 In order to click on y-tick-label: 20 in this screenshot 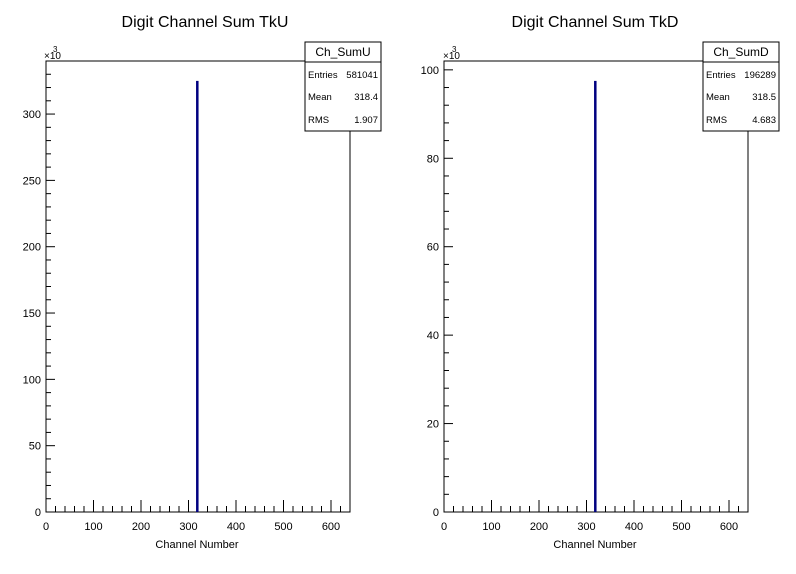, I will do `click(433, 425)`.